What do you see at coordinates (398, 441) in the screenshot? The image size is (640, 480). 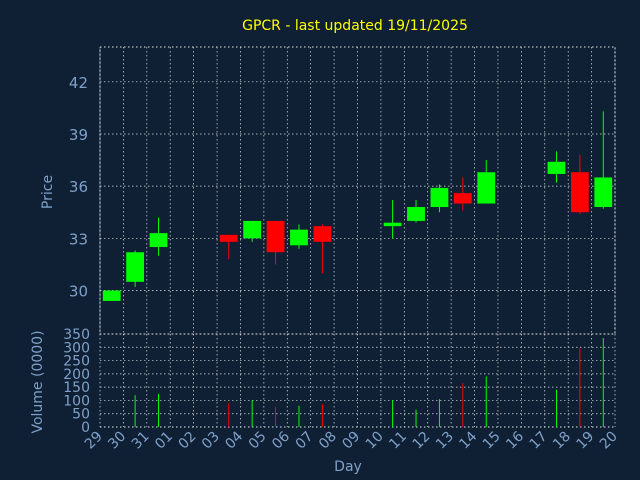 I see `x-tick-label: 11` at bounding box center [398, 441].